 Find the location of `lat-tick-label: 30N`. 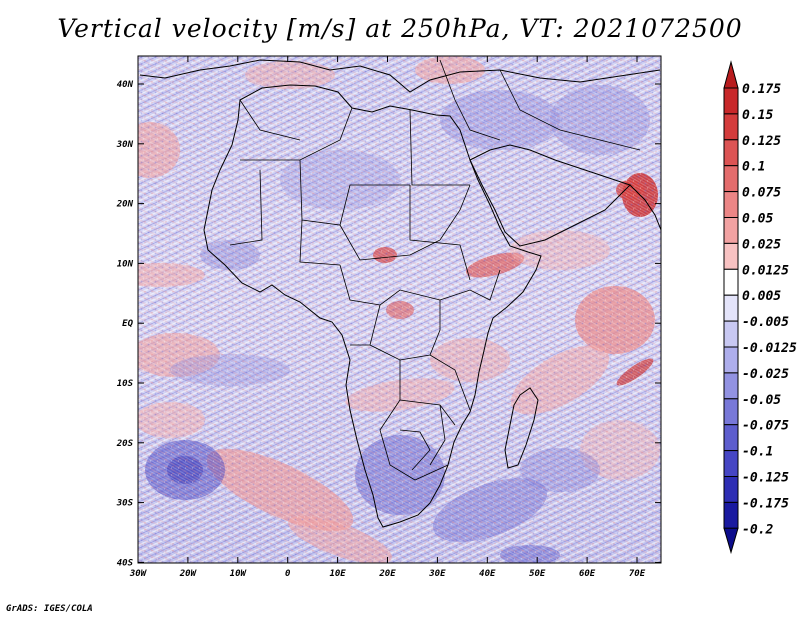

lat-tick-label: 30N is located at coordinates (125, 145).